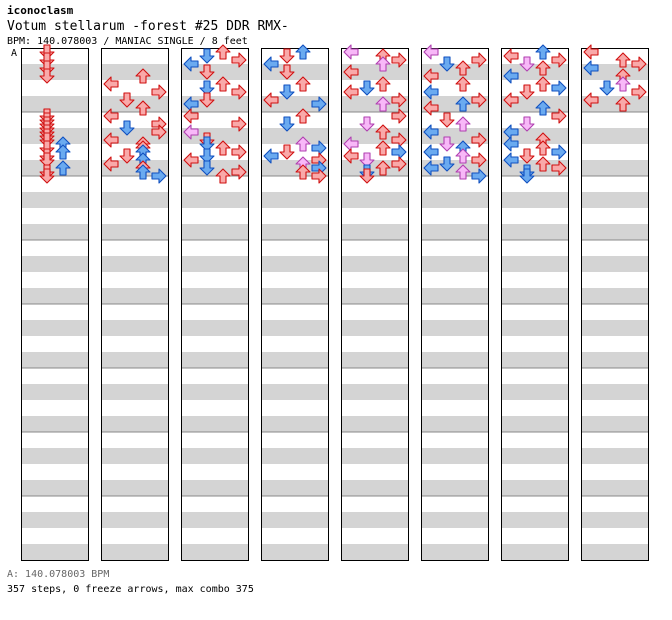  Describe the element at coordinates (14, 53) in the screenshot. I see `section-marker: A` at that location.